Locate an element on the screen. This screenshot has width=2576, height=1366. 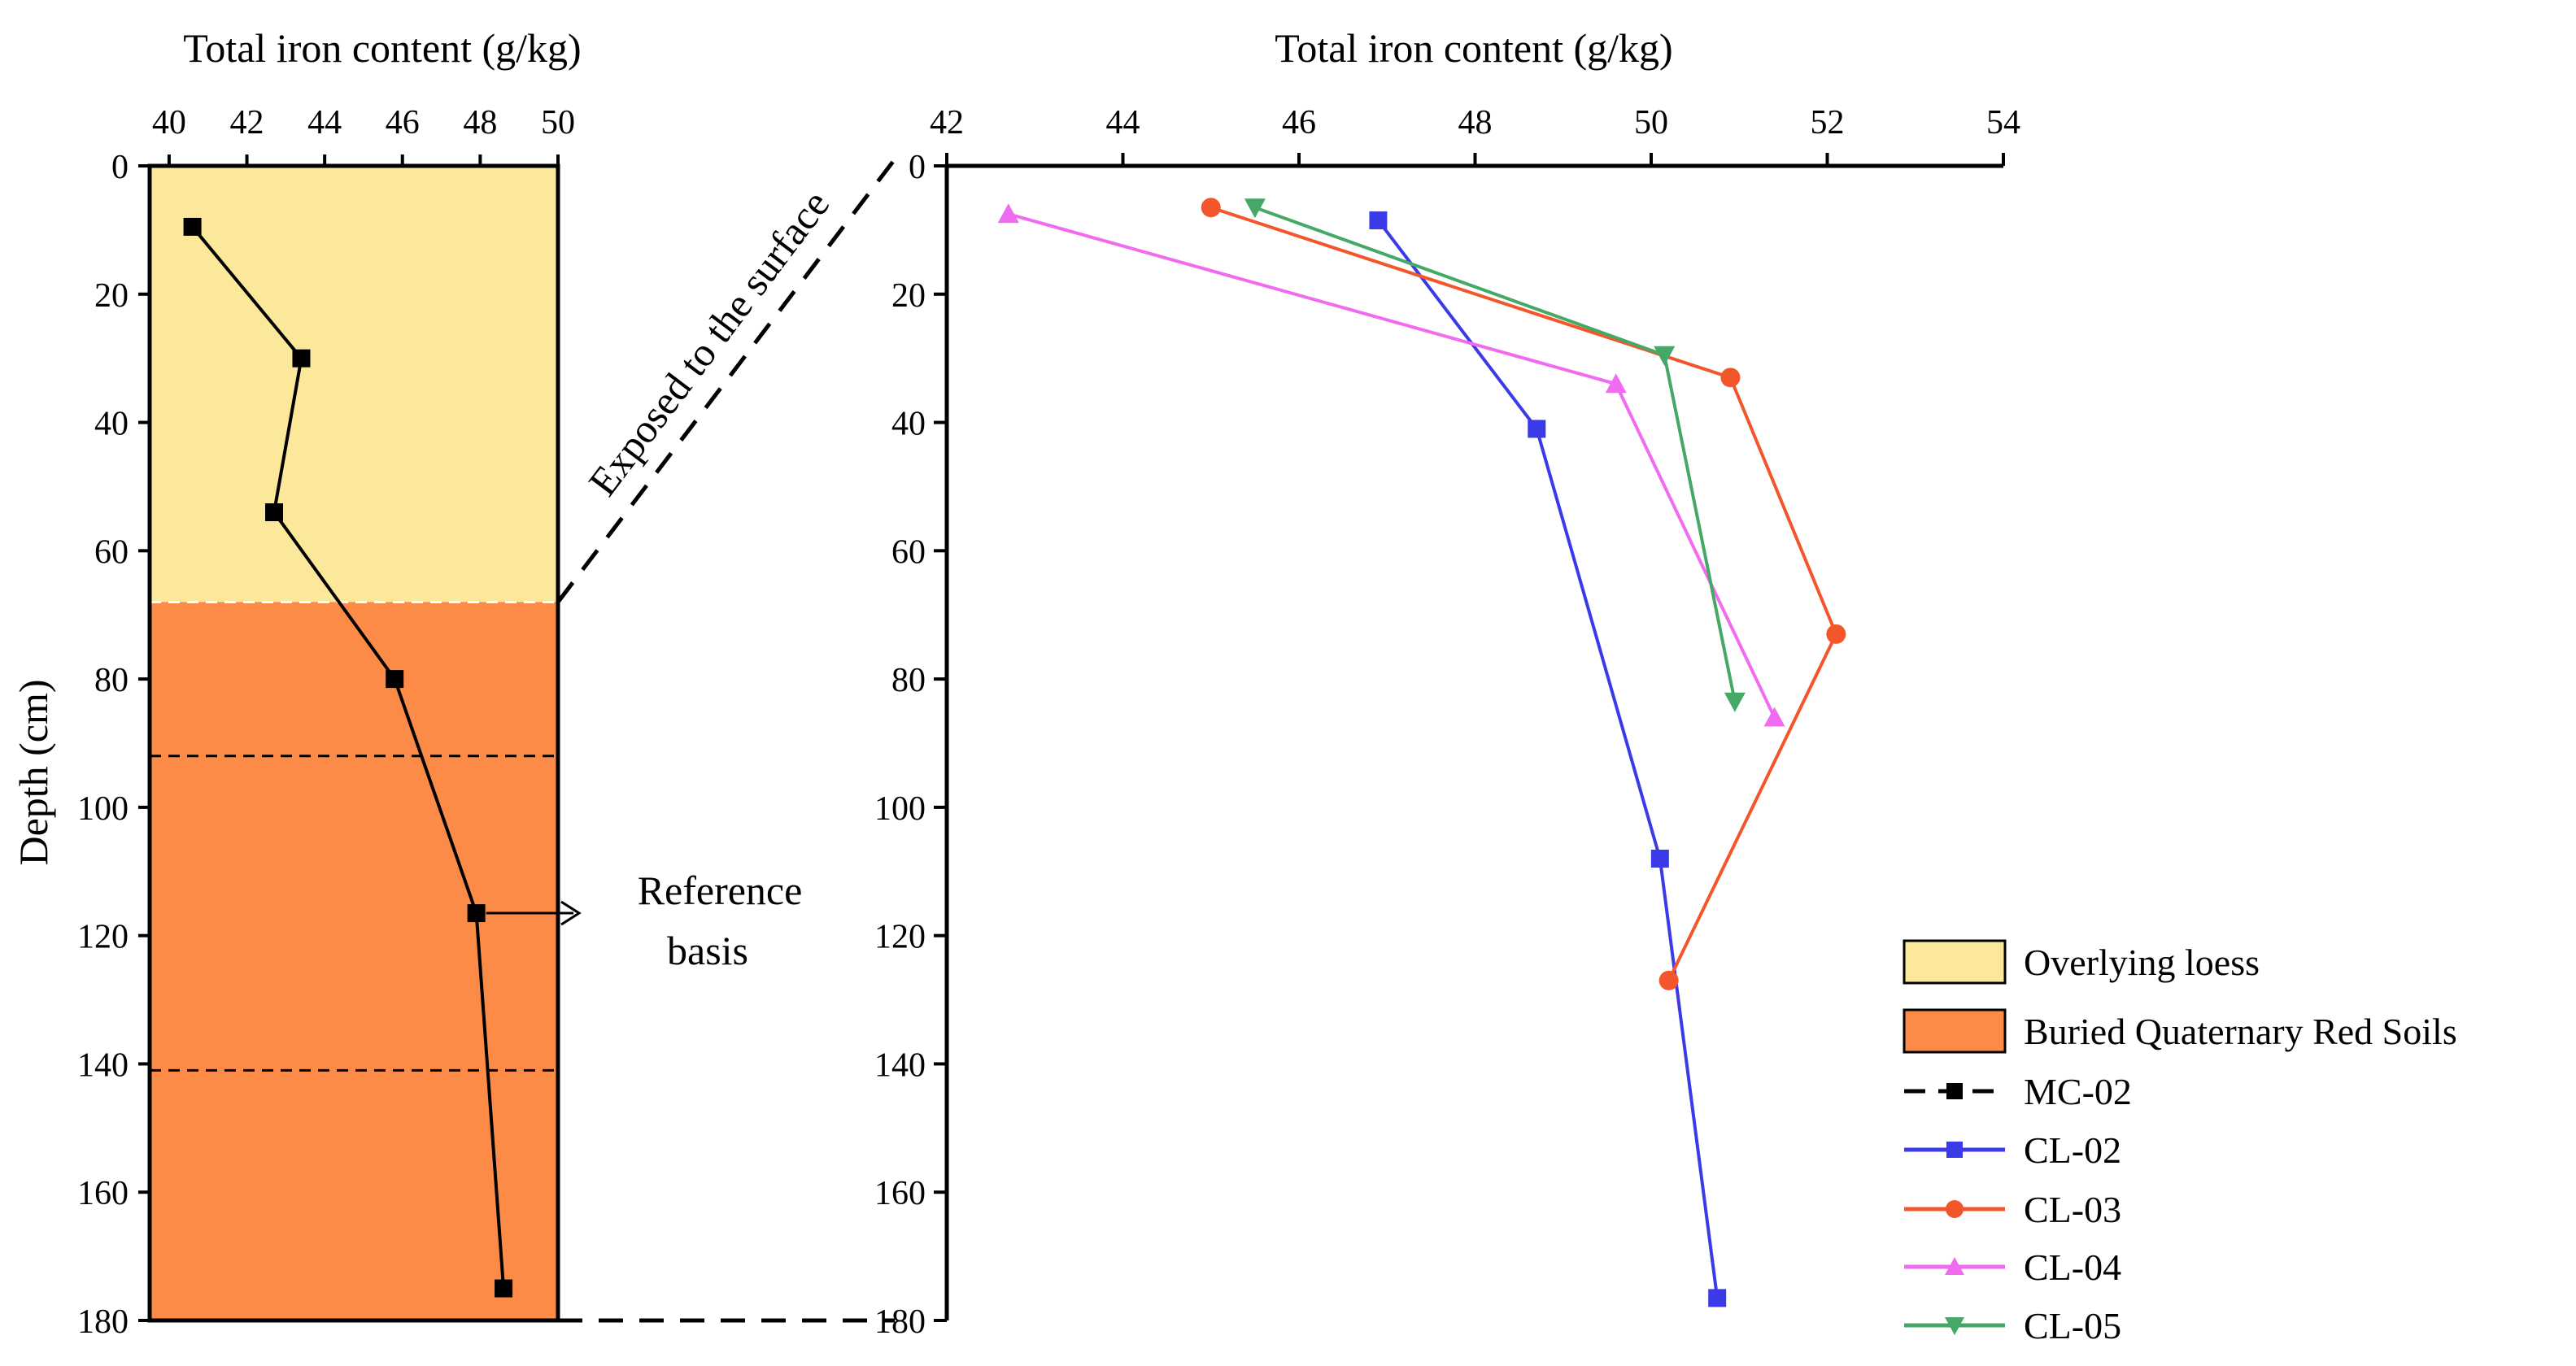
legend-label-overlying-loess: Overlying loess is located at coordinates (2142, 962).